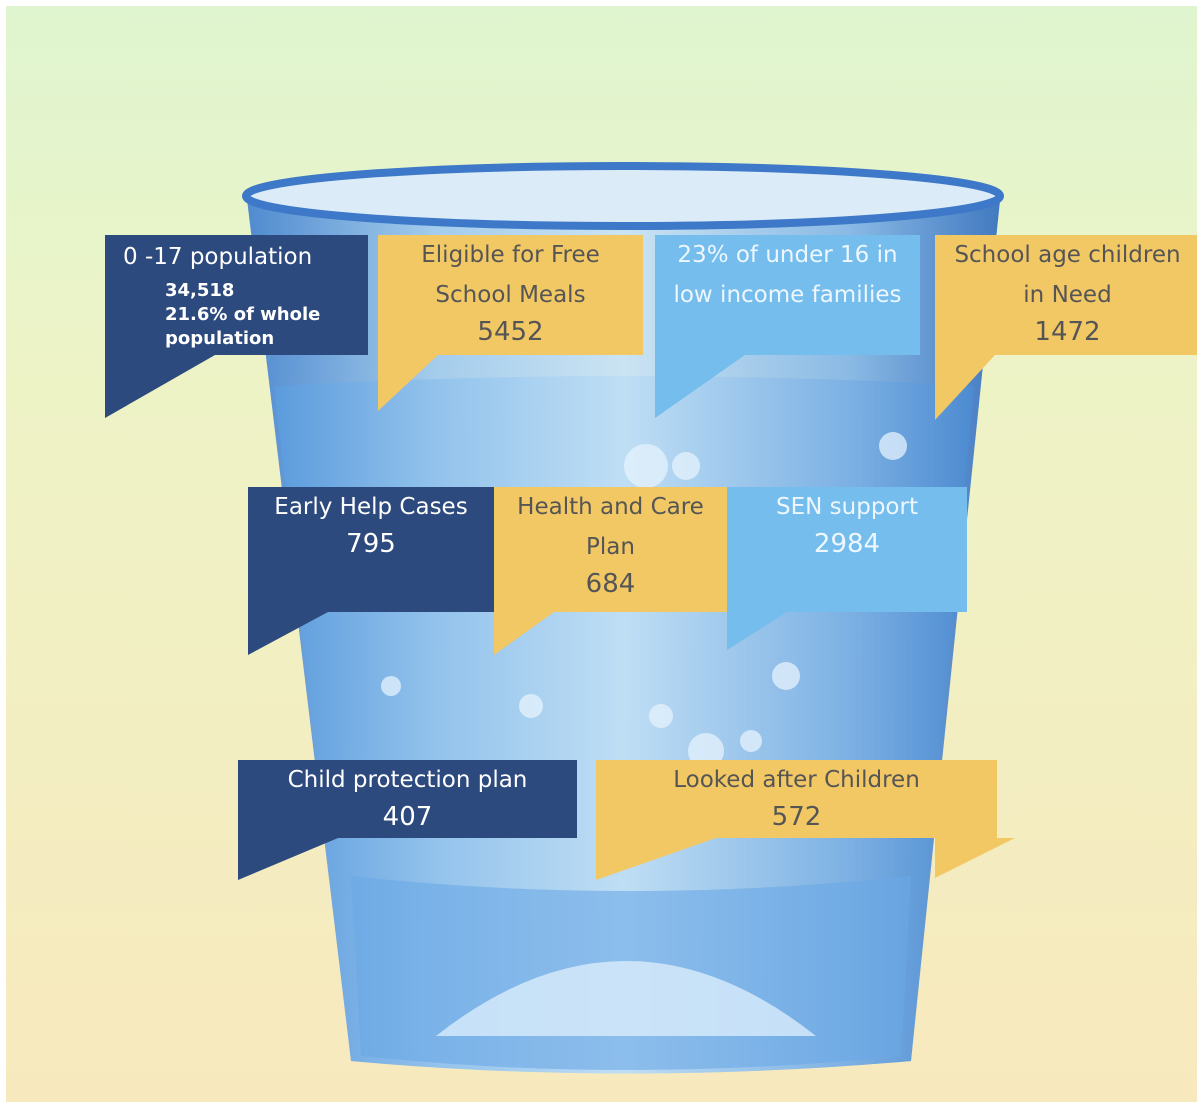  I want to click on callout-title: 0 -17 population, so click(218, 257).